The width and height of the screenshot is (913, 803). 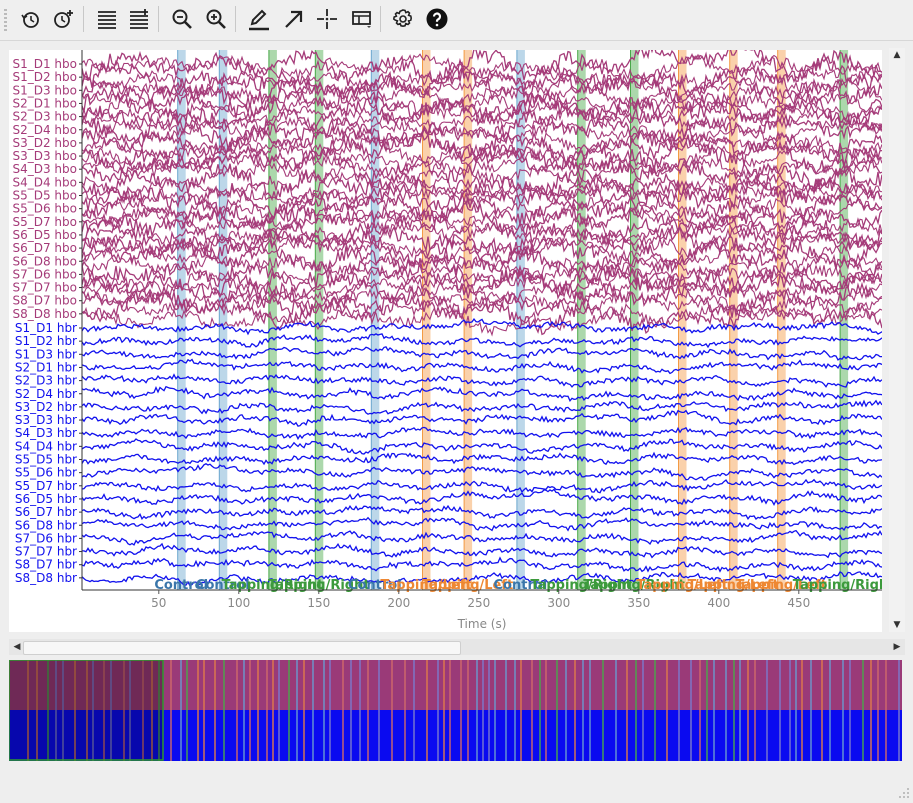 What do you see at coordinates (107, 19) in the screenshot?
I see `fewer-channels-button` at bounding box center [107, 19].